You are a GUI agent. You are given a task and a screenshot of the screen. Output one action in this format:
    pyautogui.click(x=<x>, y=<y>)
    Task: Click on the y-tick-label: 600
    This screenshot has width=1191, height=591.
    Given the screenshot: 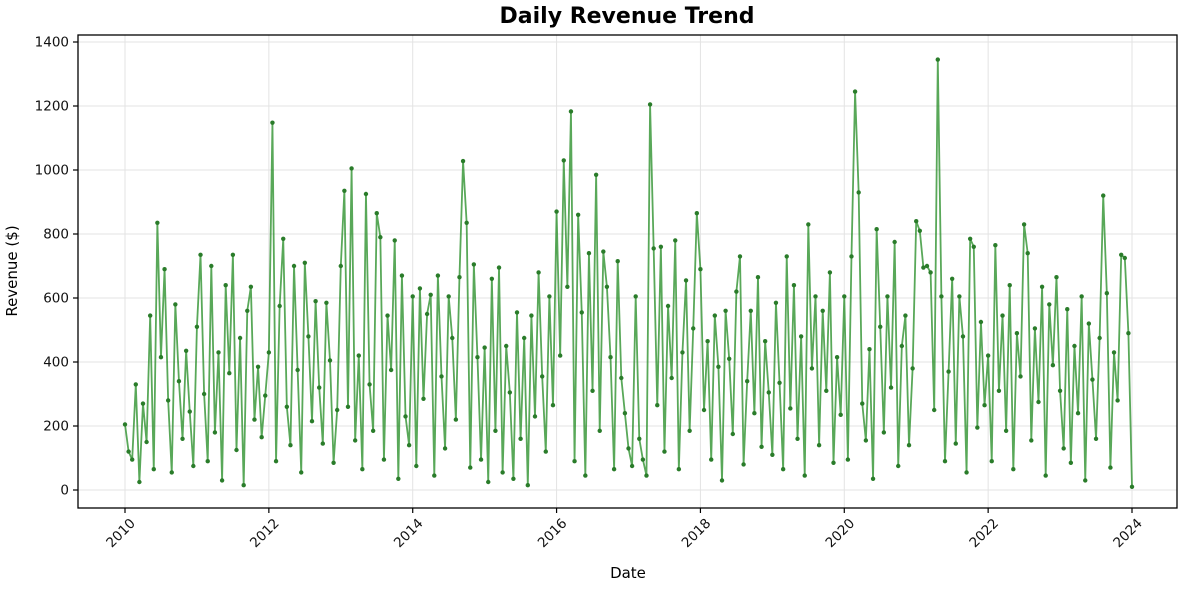 What is the action you would take?
    pyautogui.click(x=56, y=299)
    